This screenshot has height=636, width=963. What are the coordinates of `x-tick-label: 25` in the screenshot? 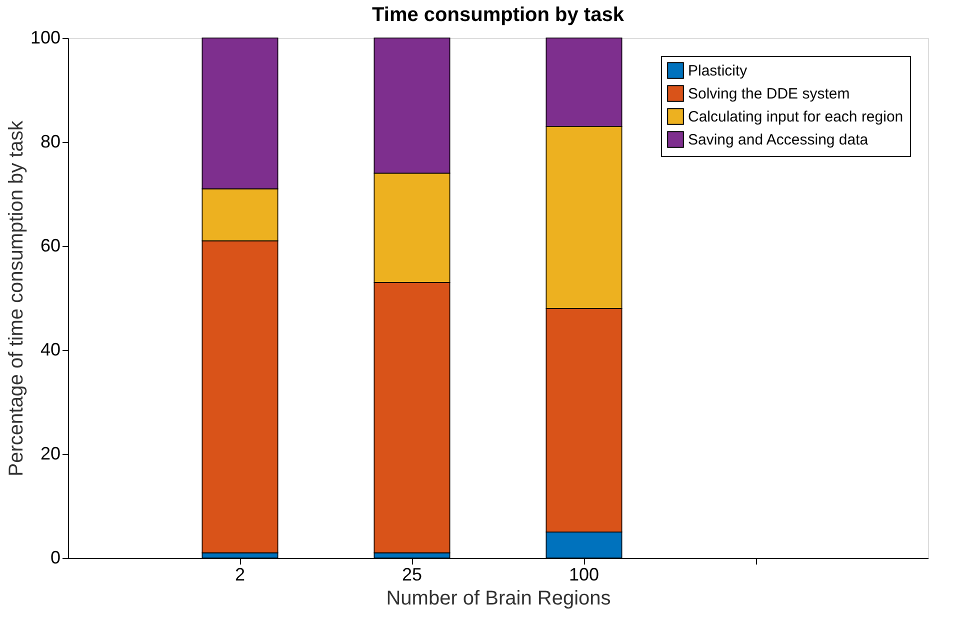 It's located at (412, 574).